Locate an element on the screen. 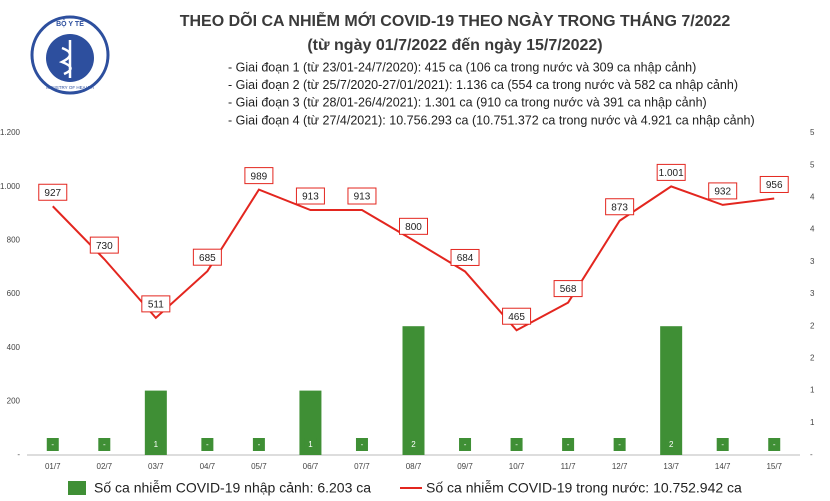 Image resolution: width=830 pixels, height=501 pixels. x-tick-label: 13/7 is located at coordinates (671, 466).